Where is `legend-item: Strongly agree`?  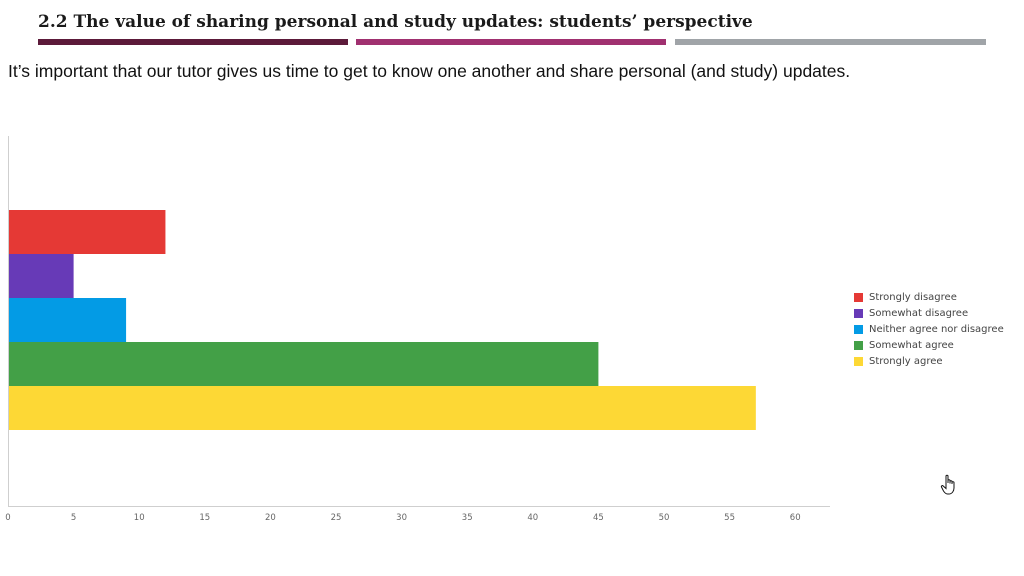 legend-item: Strongly agree is located at coordinates (929, 361).